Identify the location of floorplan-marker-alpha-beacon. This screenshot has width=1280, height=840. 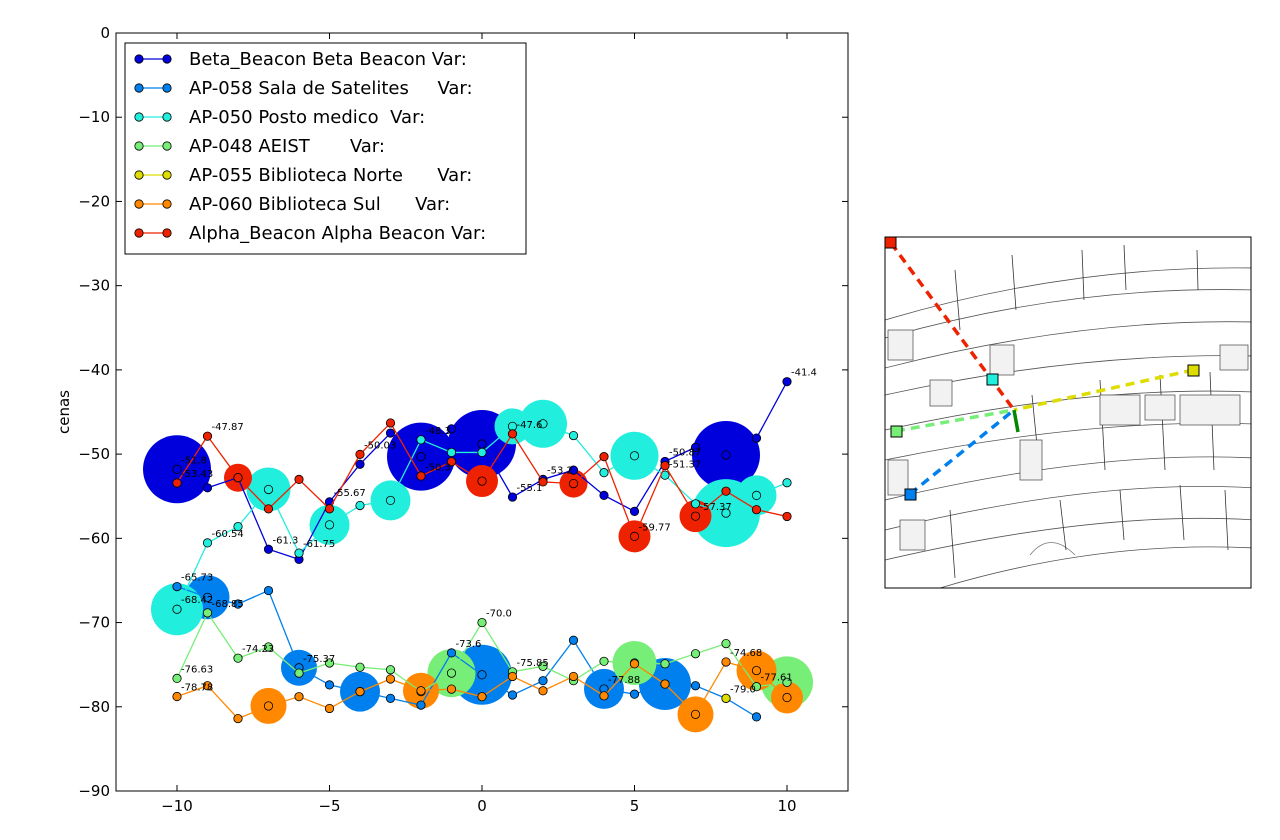
(891, 243).